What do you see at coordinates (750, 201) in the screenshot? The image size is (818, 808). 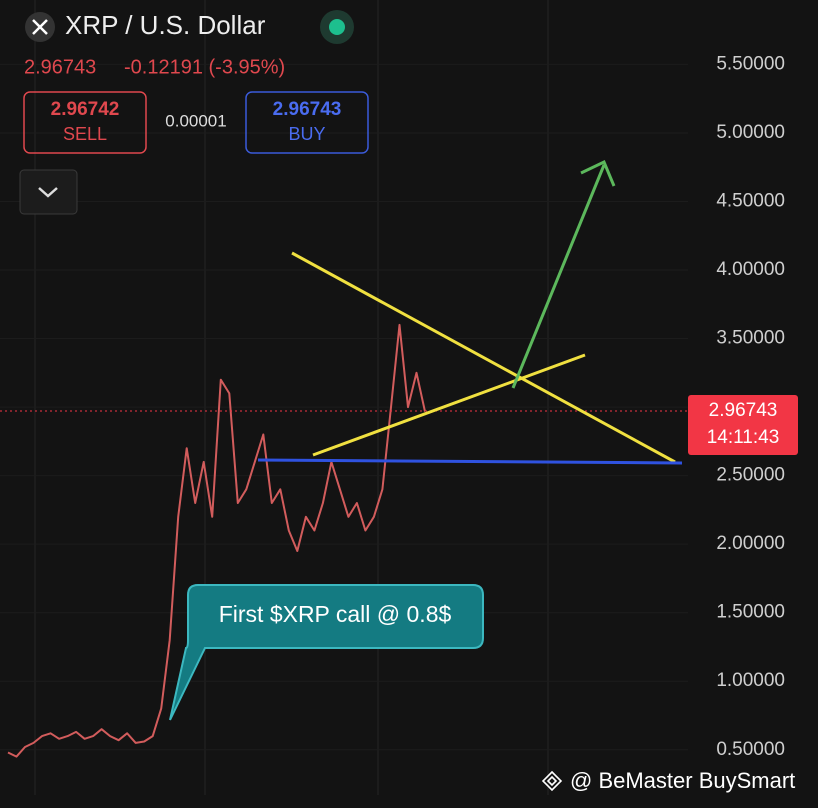 I see `y-tick-label: 4.50000` at bounding box center [750, 201].